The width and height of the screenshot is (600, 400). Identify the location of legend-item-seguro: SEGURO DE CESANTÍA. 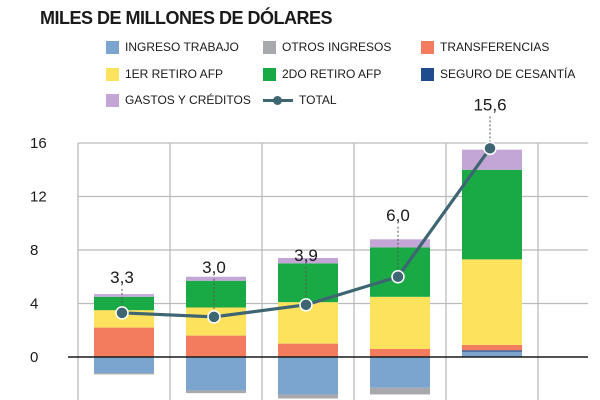
(498, 74).